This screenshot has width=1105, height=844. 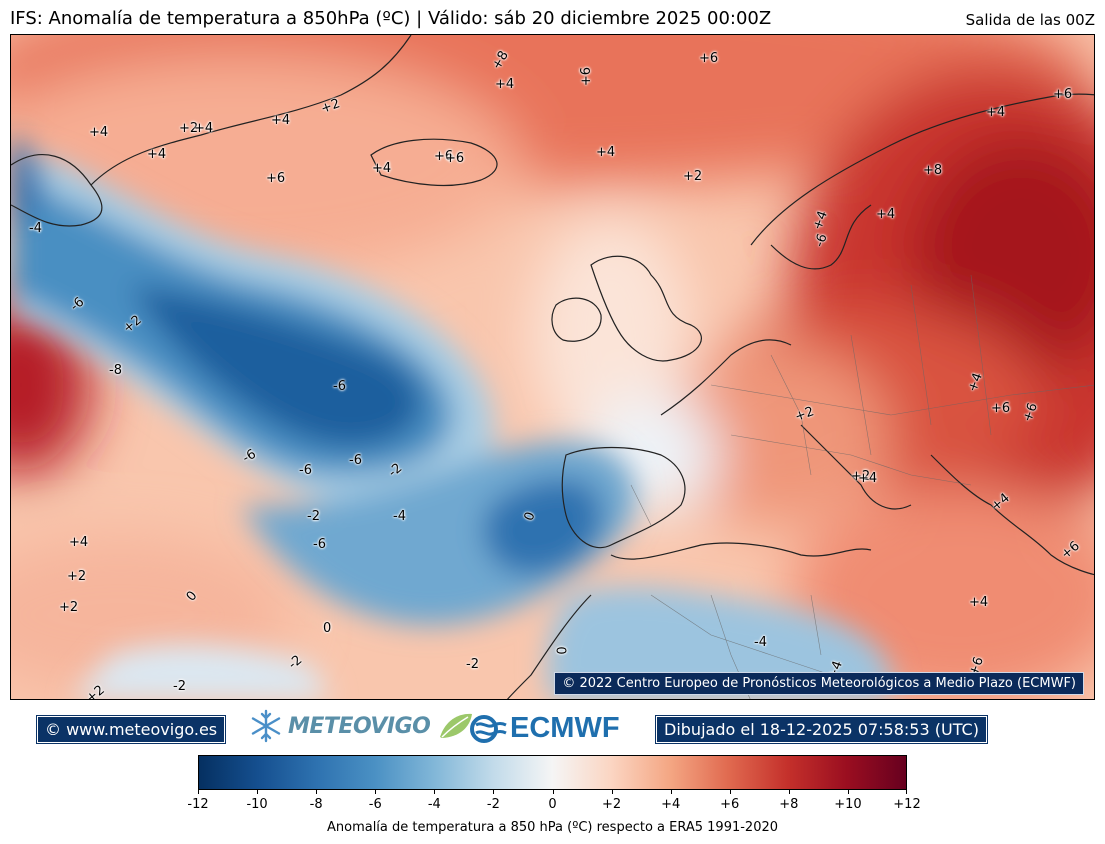 I want to click on leaf-icon, so click(x=456, y=725).